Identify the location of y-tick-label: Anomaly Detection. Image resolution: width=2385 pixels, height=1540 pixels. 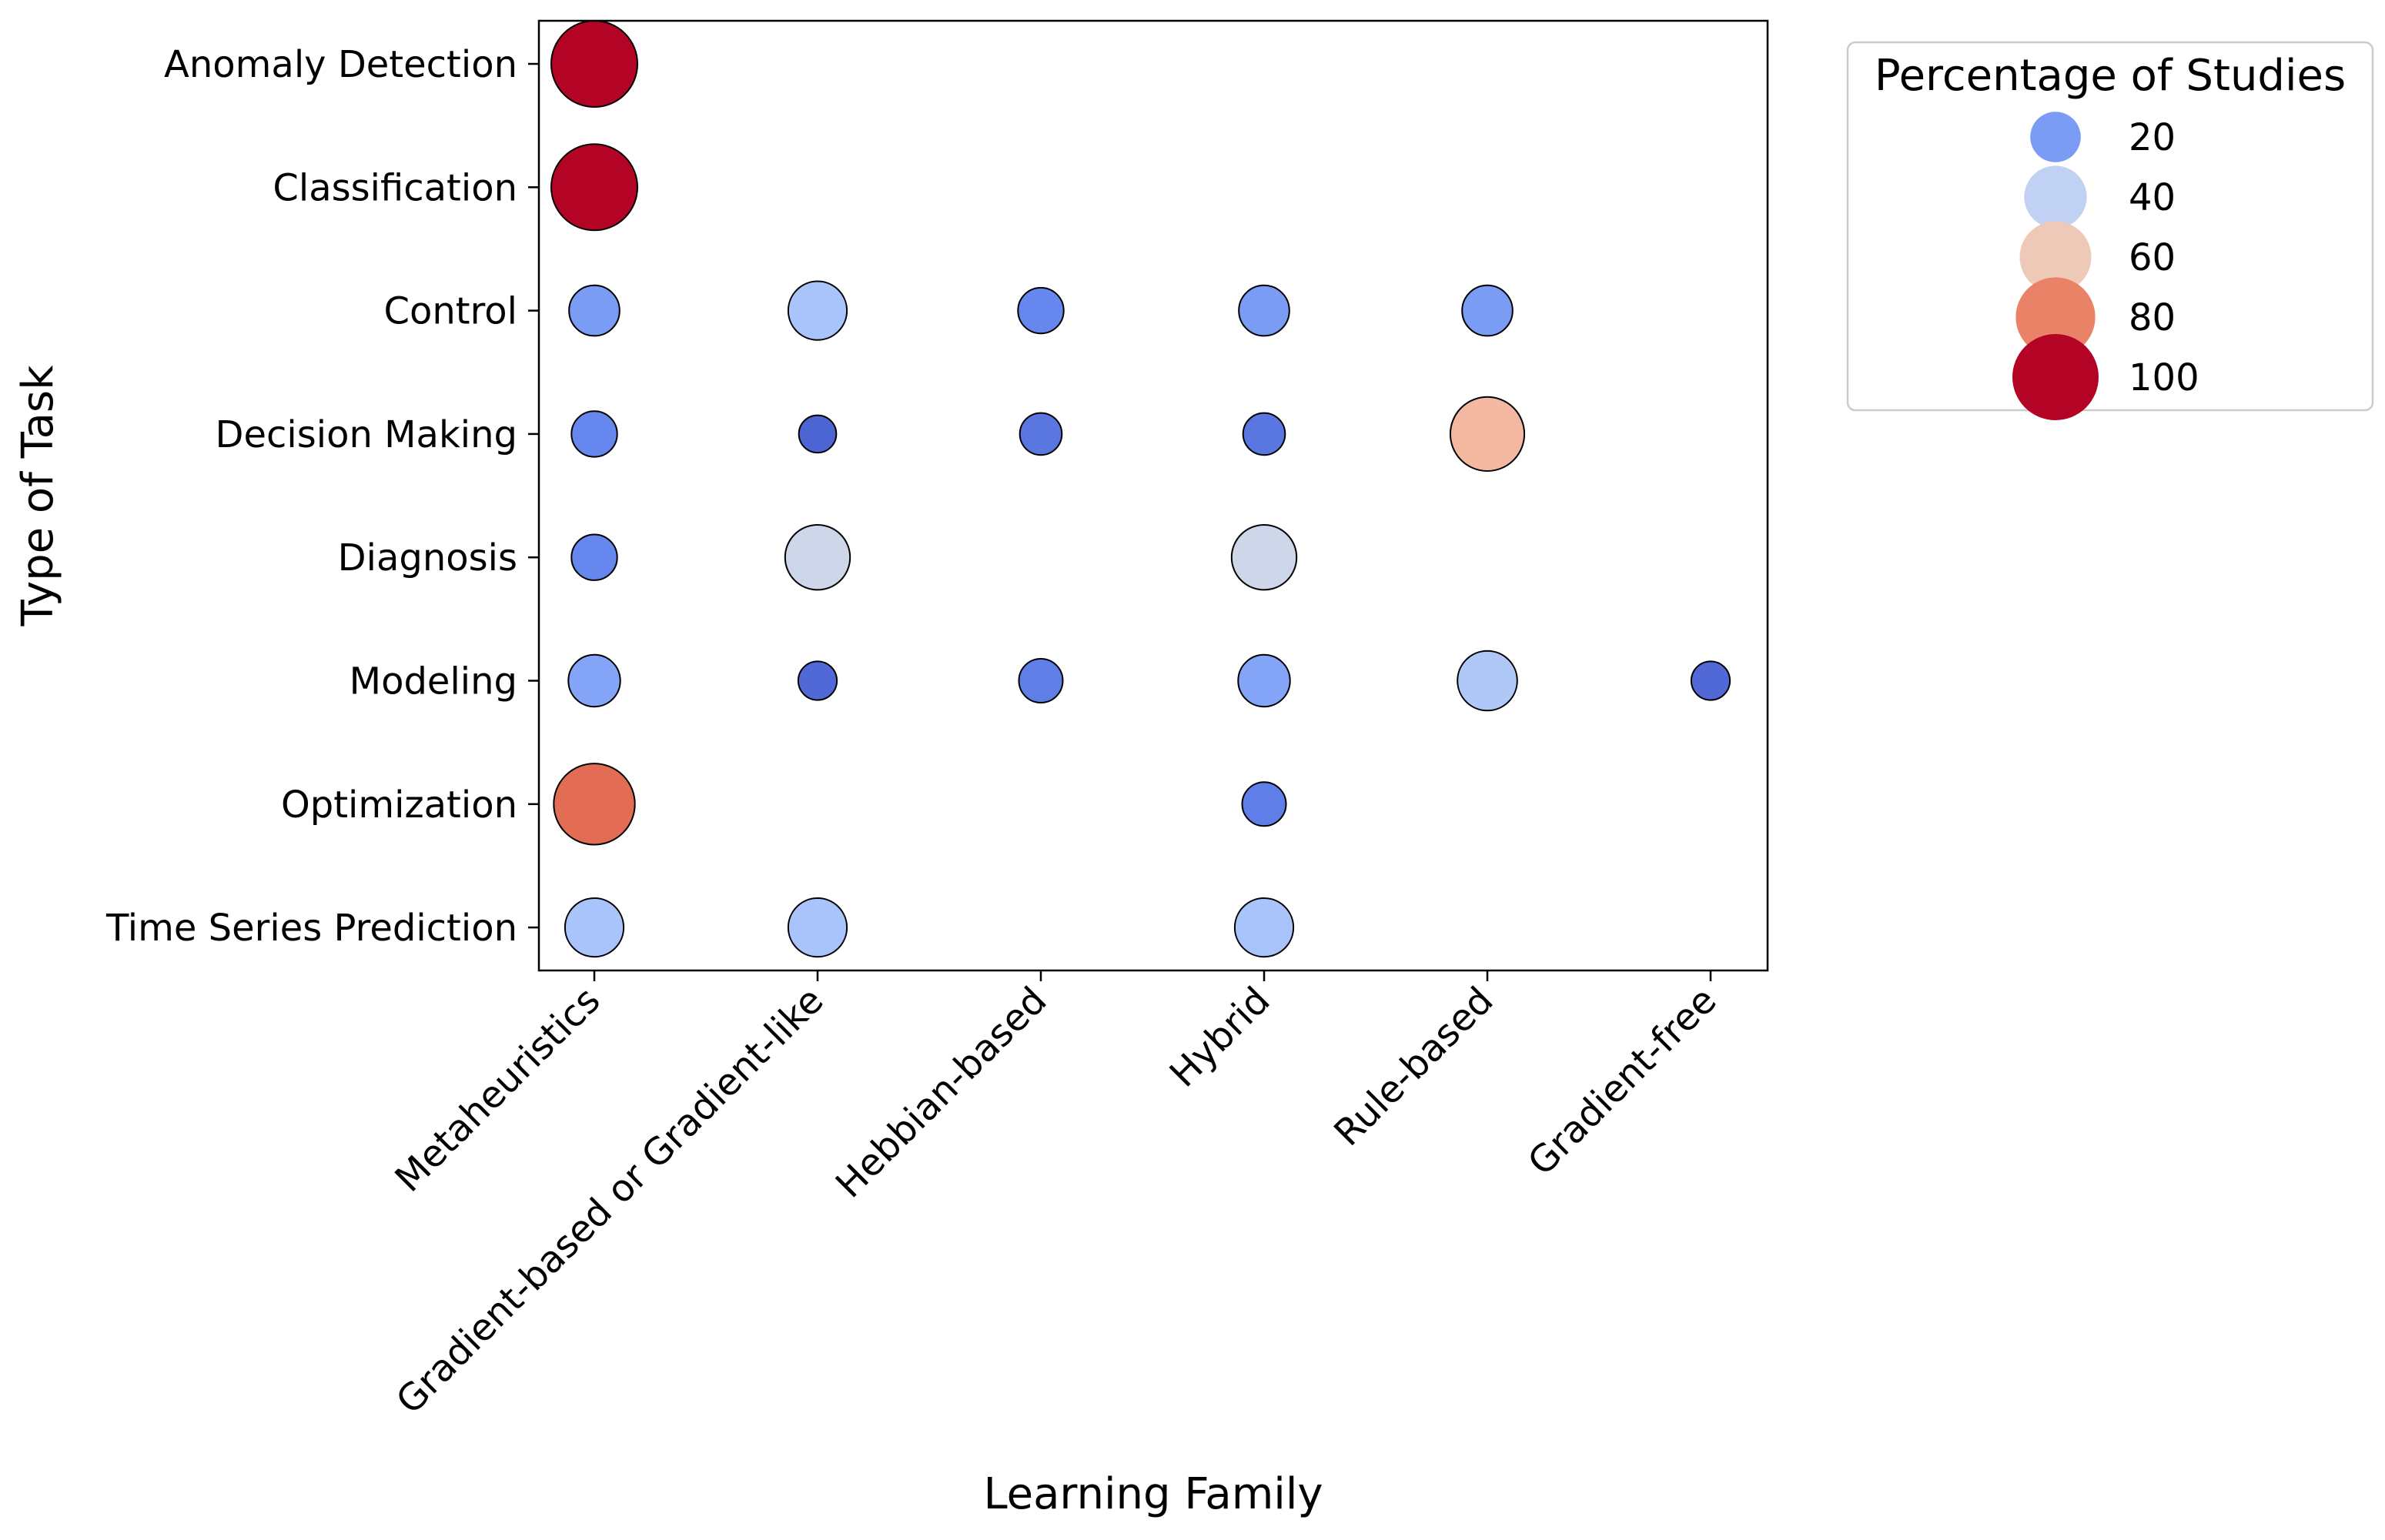
(340, 64).